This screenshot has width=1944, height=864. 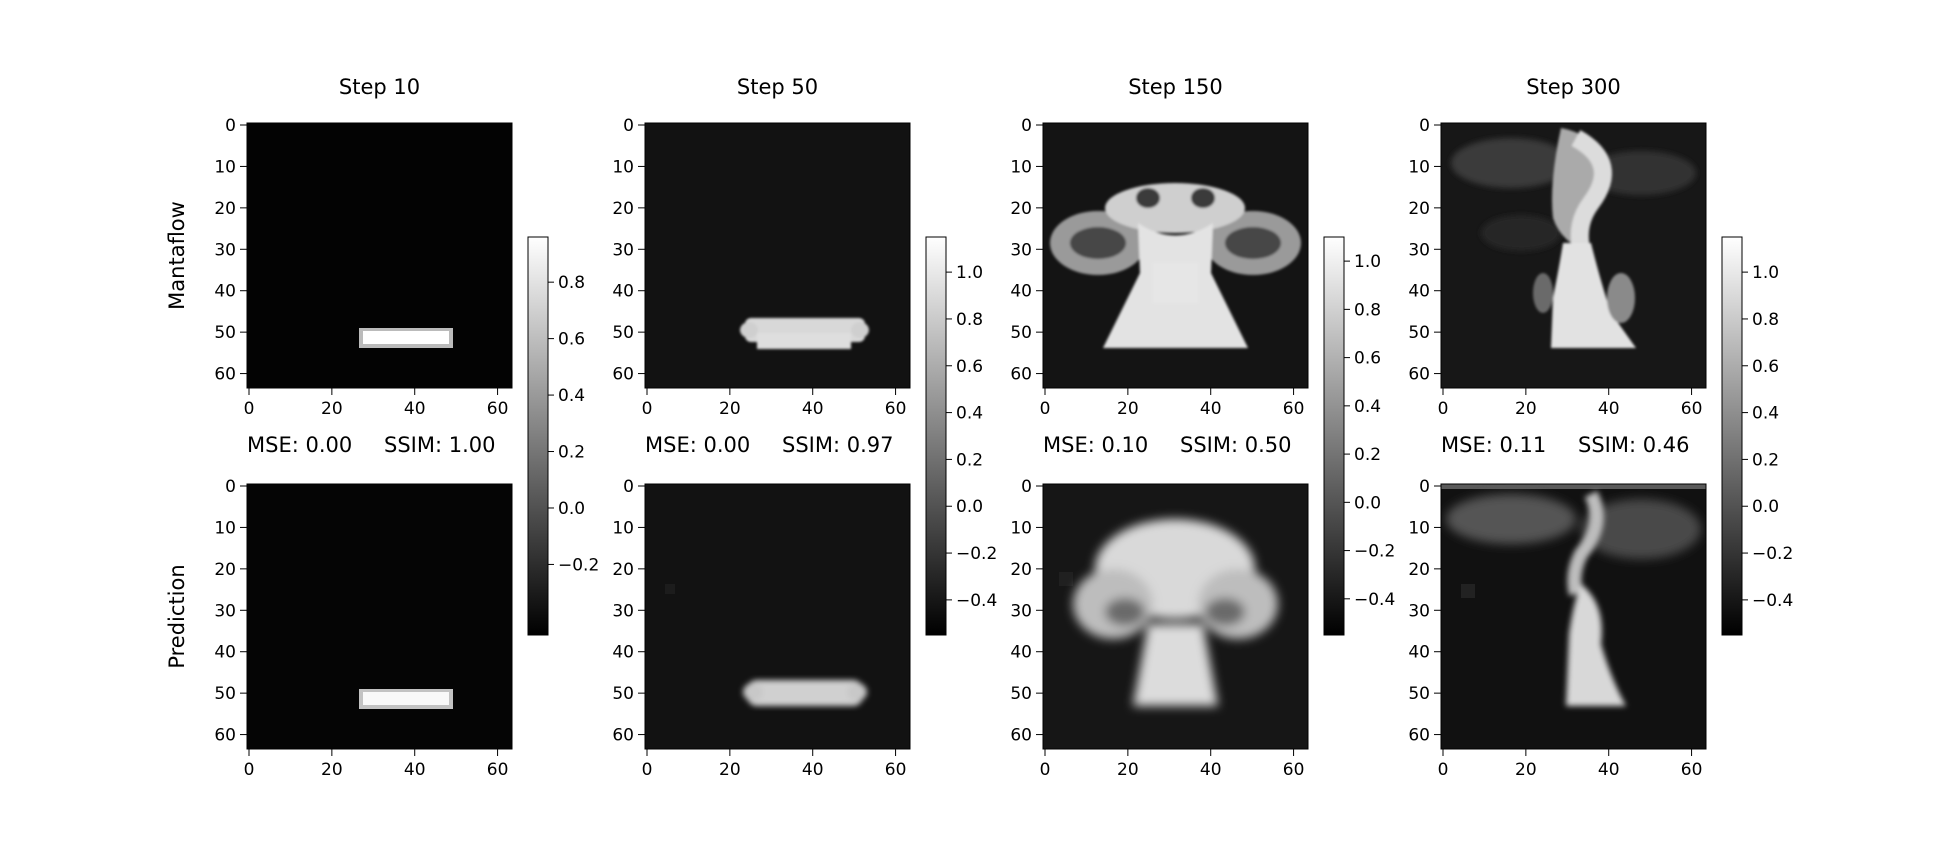 I want to click on mse-value: MSE: 0.10, so click(x=1095, y=445).